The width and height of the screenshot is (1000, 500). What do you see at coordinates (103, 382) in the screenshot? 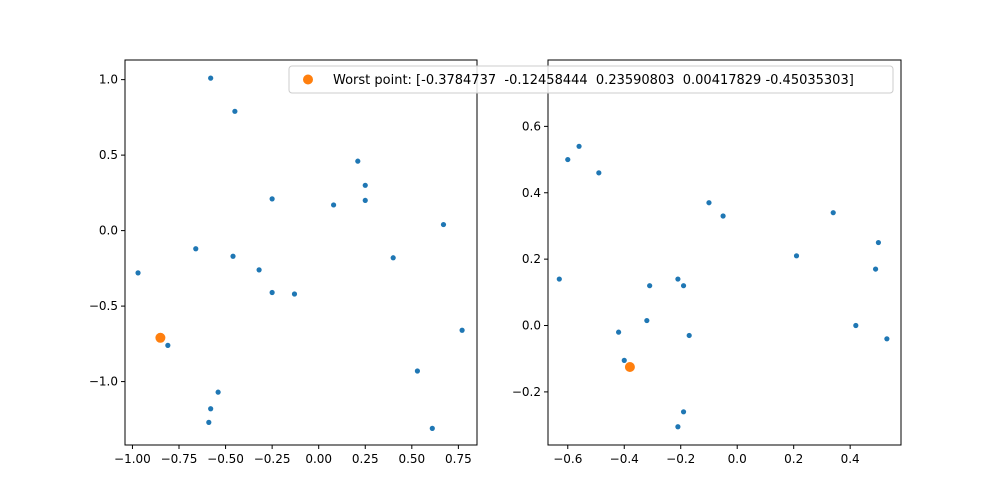
I see `y-tick-label: −1.0` at bounding box center [103, 382].